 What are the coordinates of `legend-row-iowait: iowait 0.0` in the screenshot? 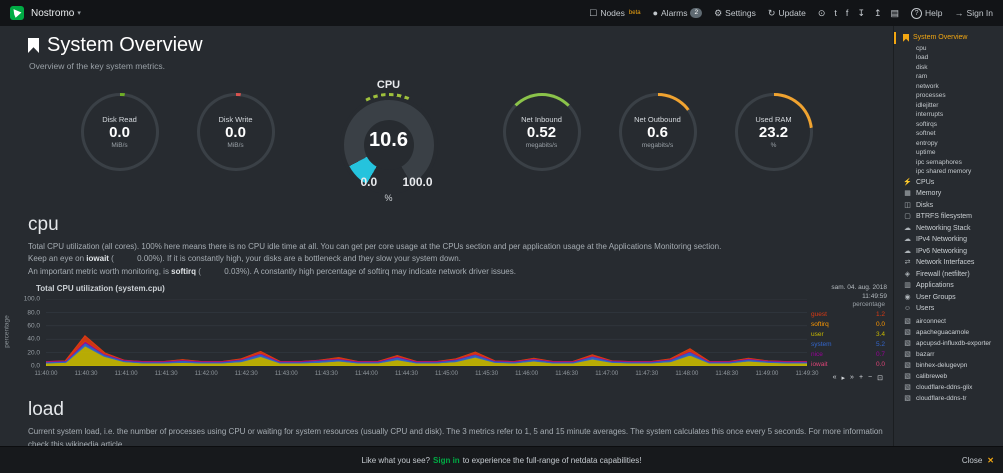 It's located at (848, 365).